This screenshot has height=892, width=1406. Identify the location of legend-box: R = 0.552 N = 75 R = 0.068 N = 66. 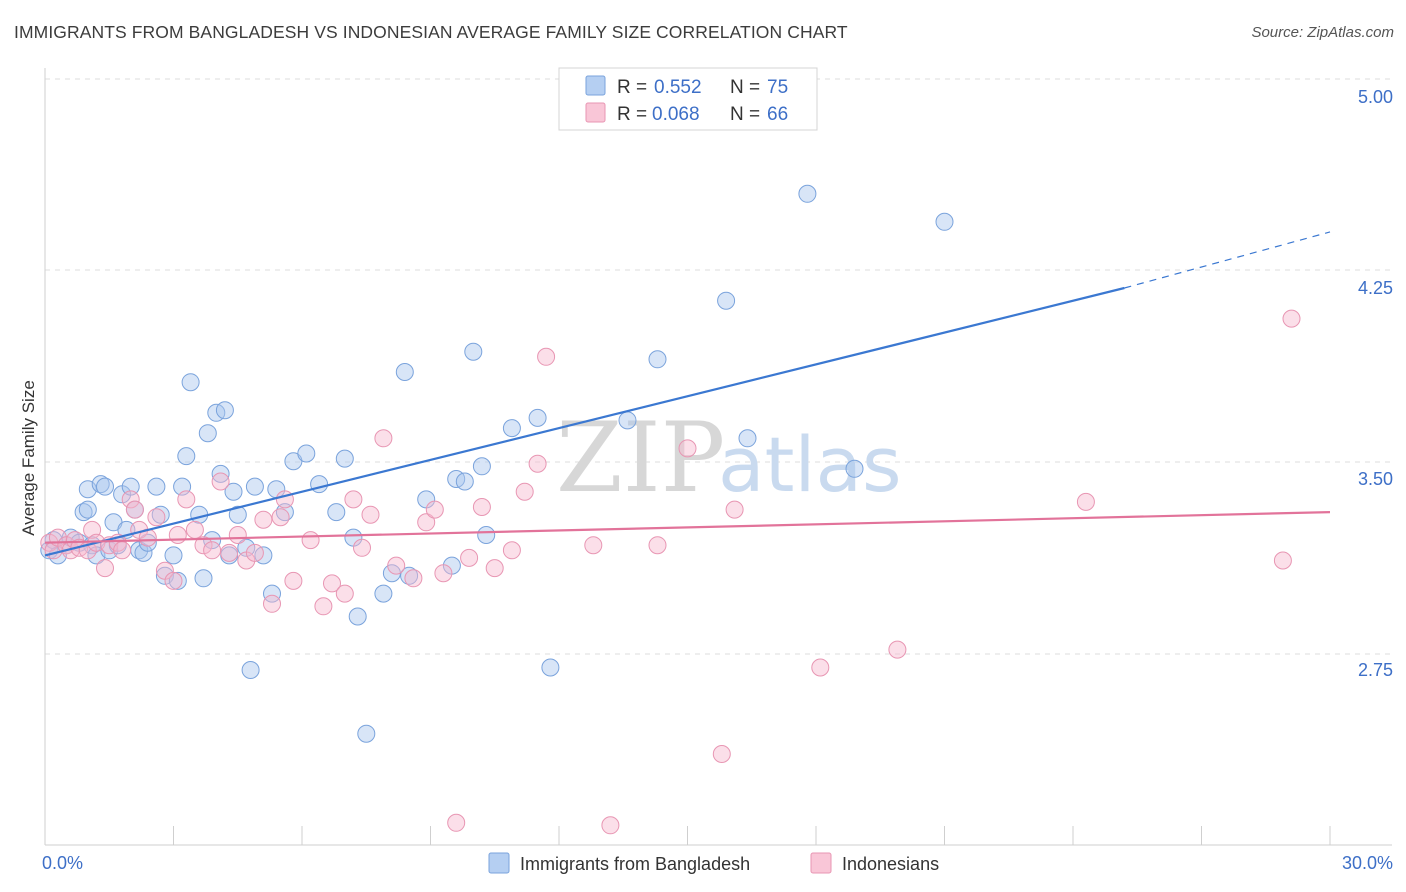
(688, 99).